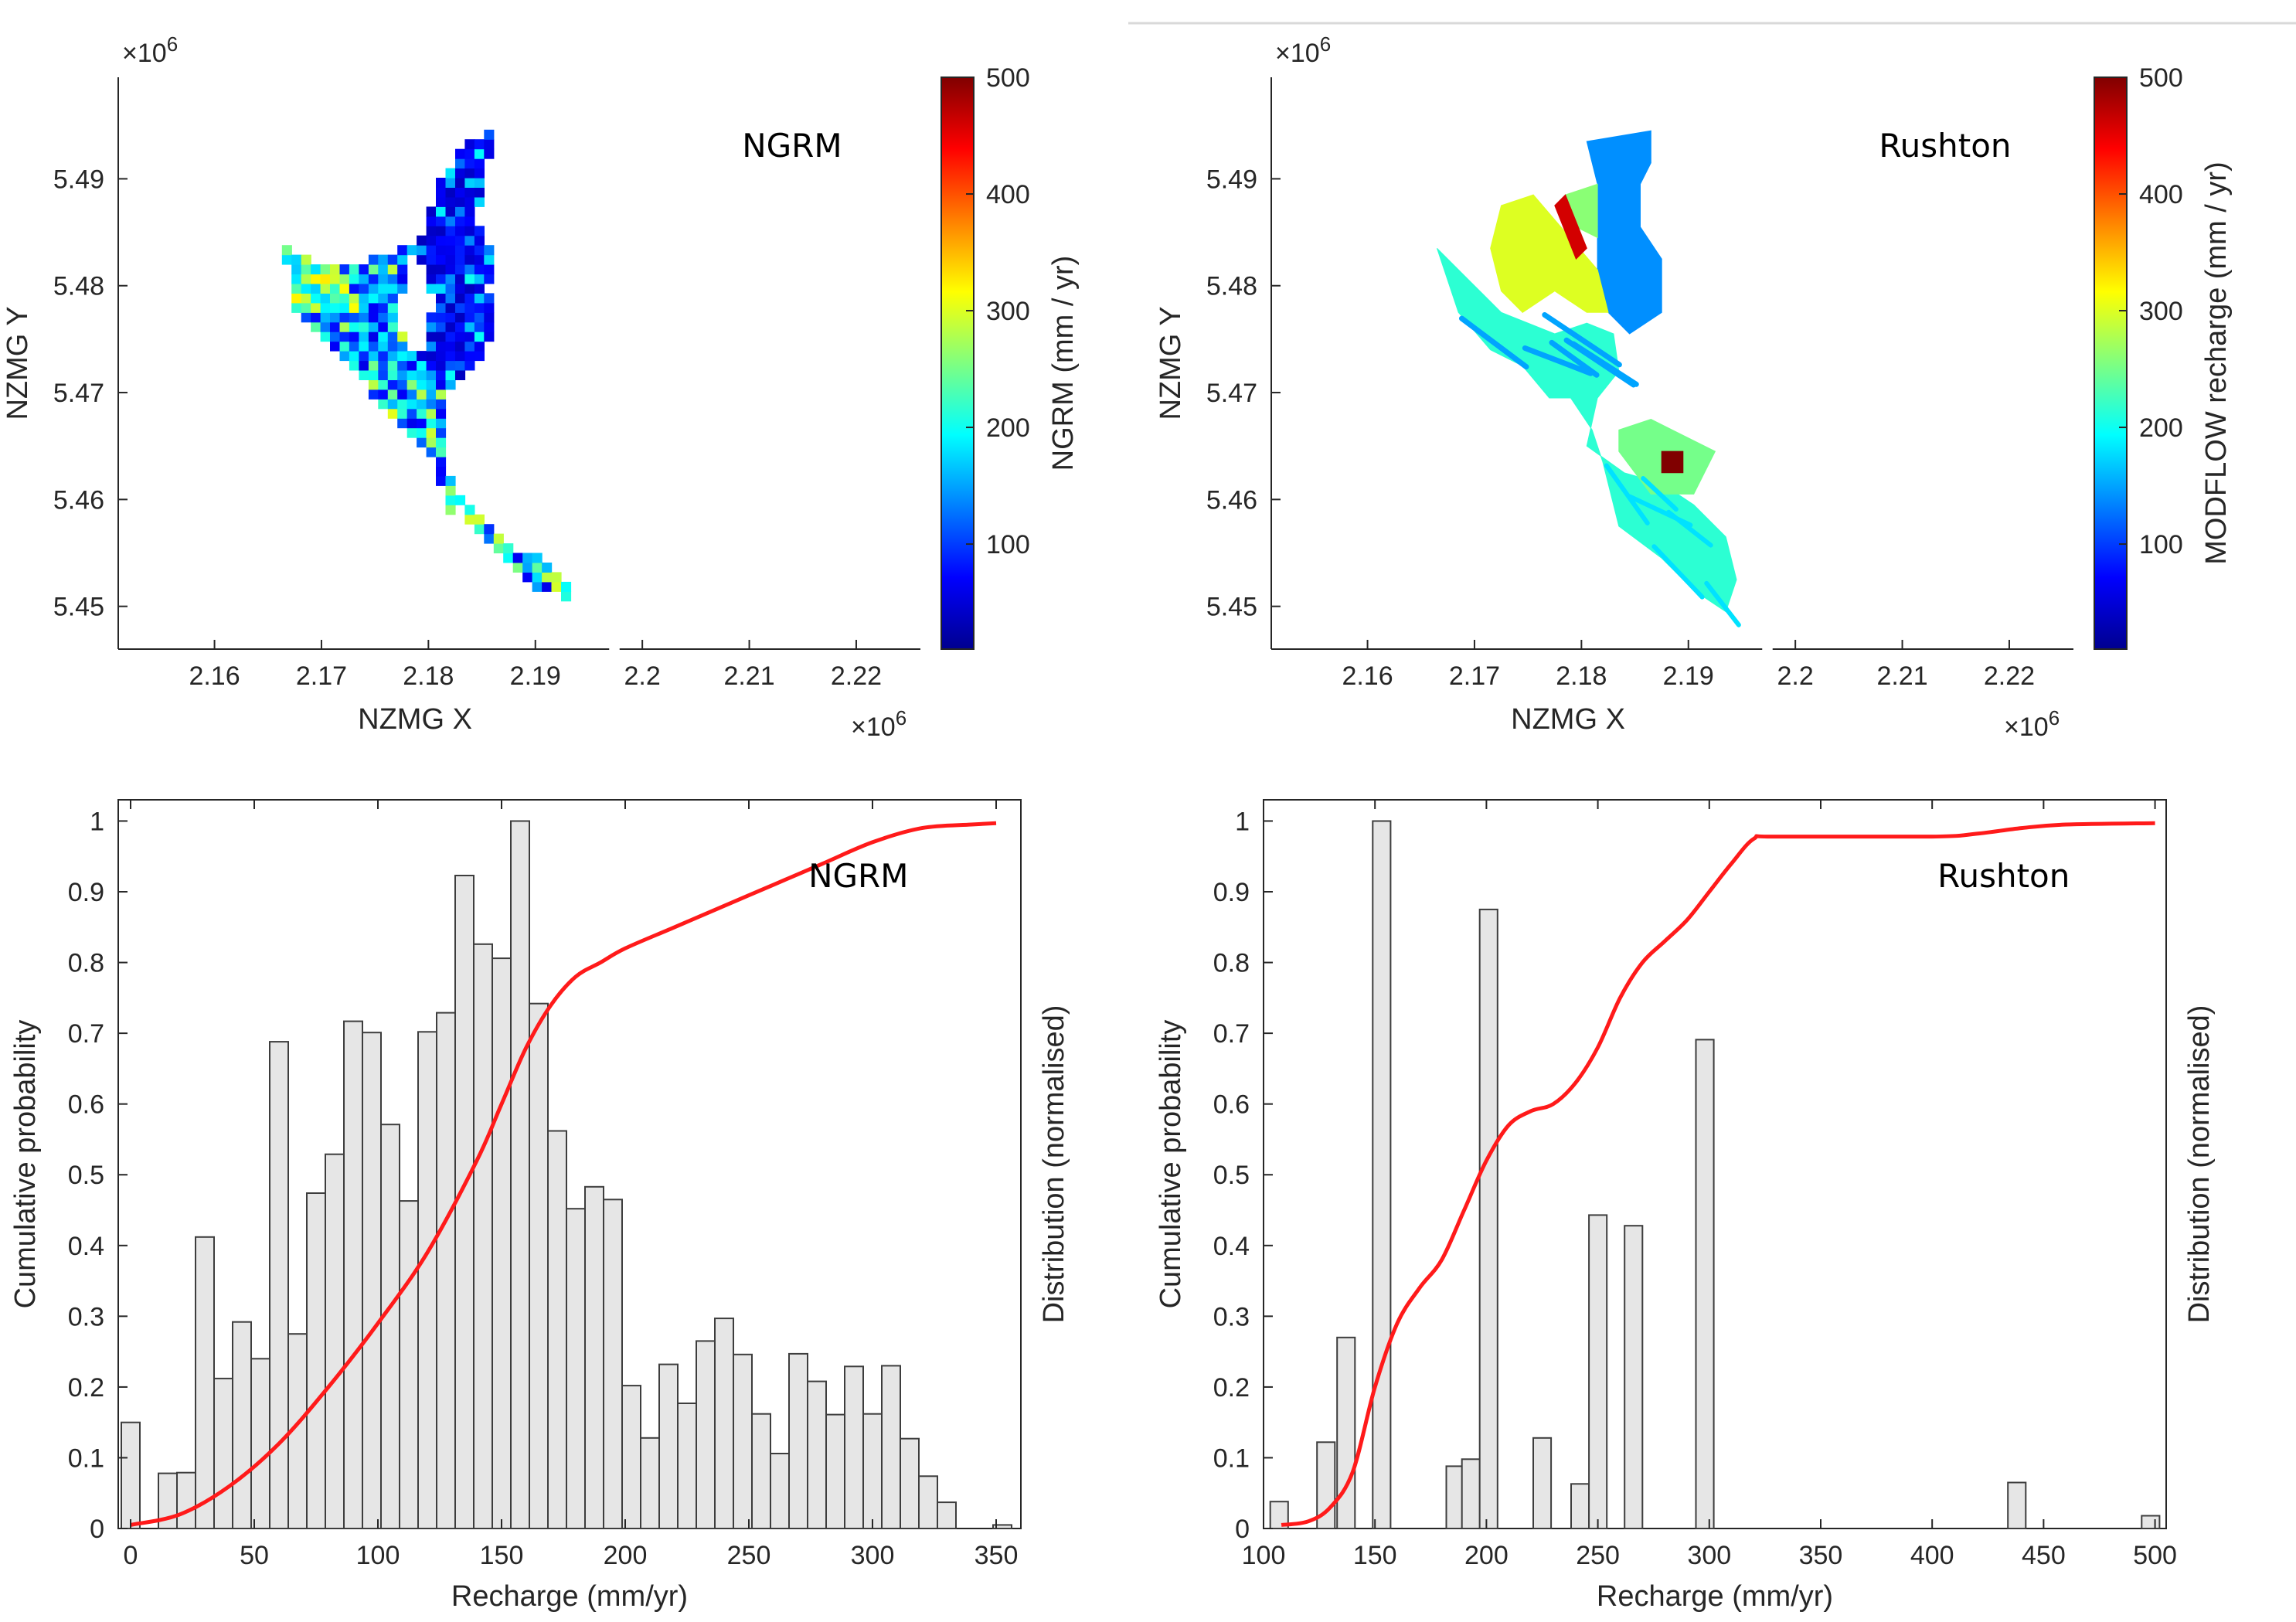  Describe the element at coordinates (97, 1529) in the screenshot. I see `y-tick-label: 0` at that location.